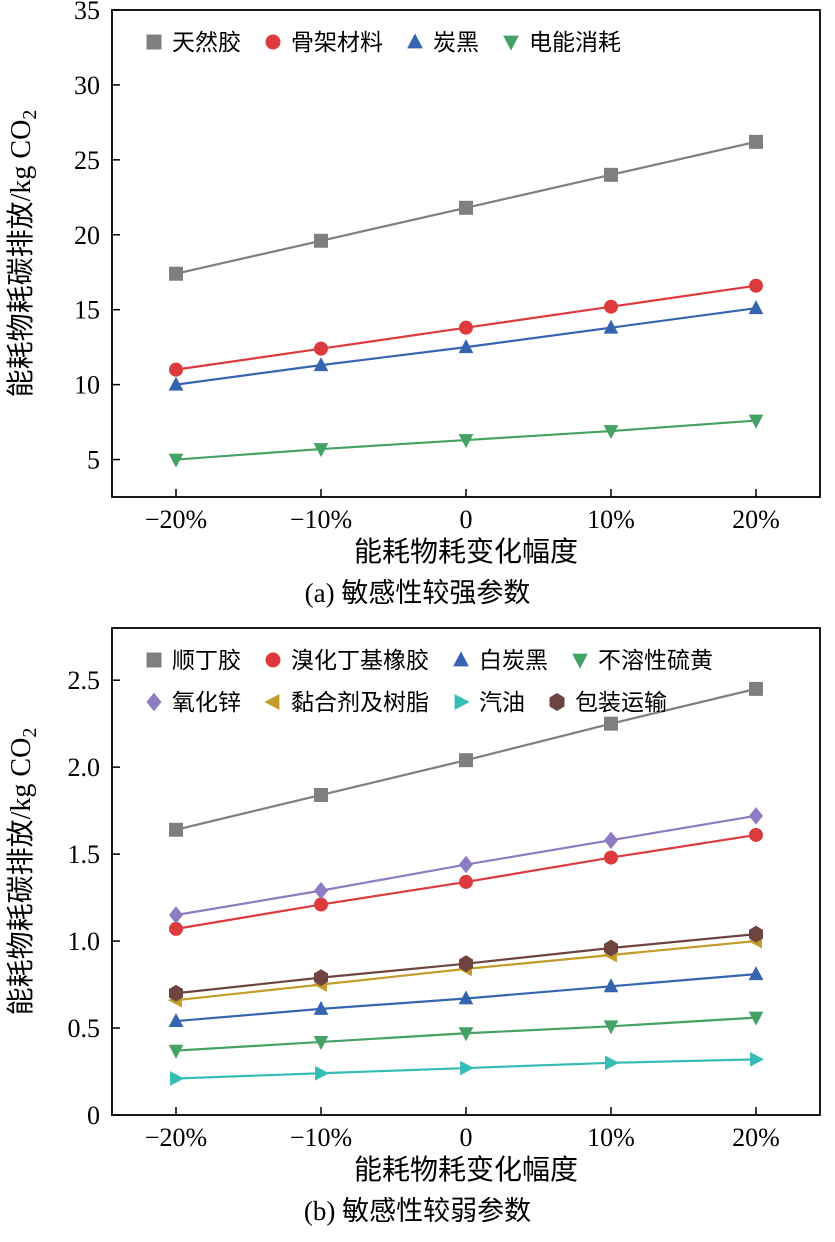  What do you see at coordinates (360, 702) in the screenshot?
I see `legend-label: 黏合剂及树脂` at bounding box center [360, 702].